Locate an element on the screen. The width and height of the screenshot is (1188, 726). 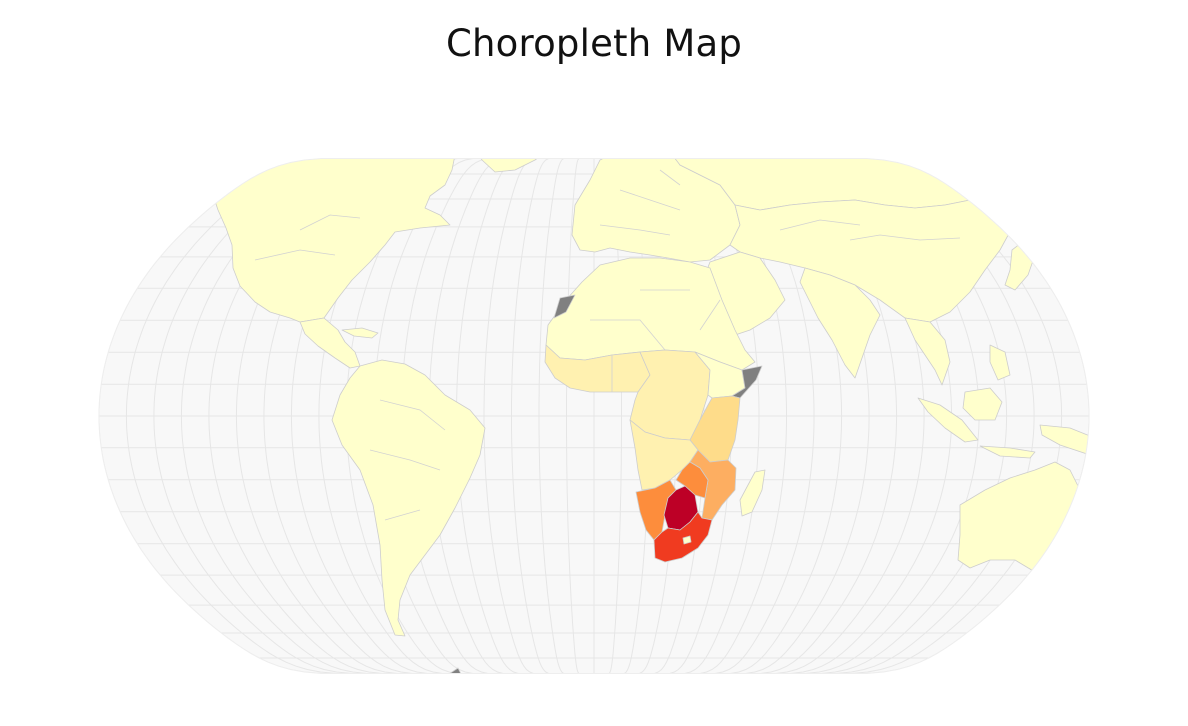
region-south-africa is located at coordinates (683, 537).